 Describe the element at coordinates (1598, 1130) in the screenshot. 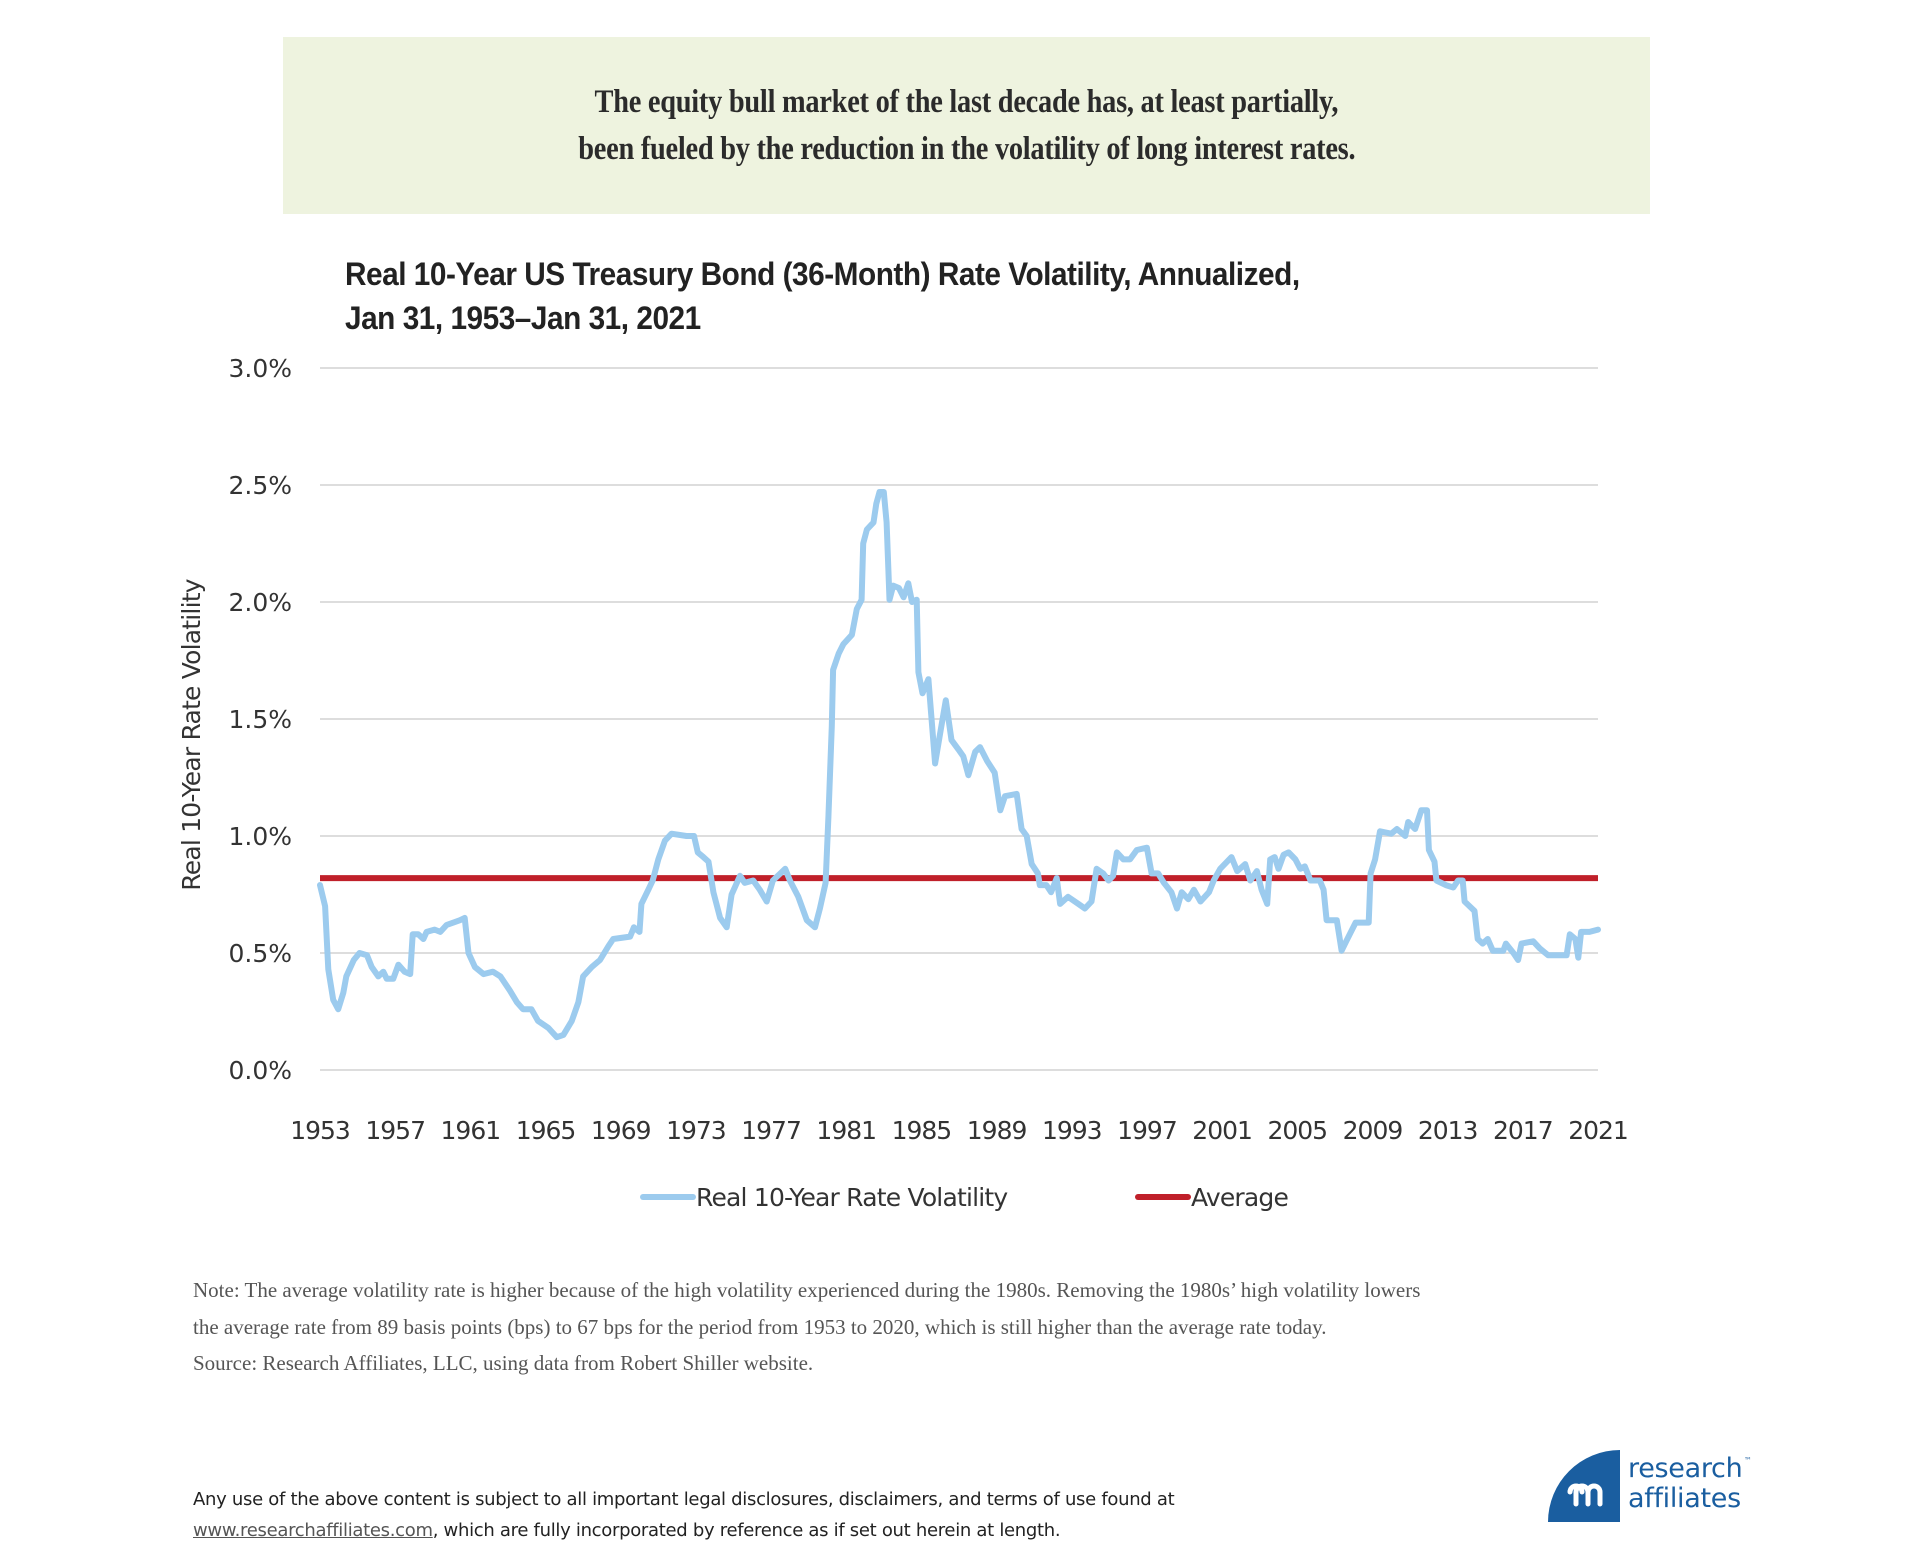

I see `x-tick-label: 2021` at that location.